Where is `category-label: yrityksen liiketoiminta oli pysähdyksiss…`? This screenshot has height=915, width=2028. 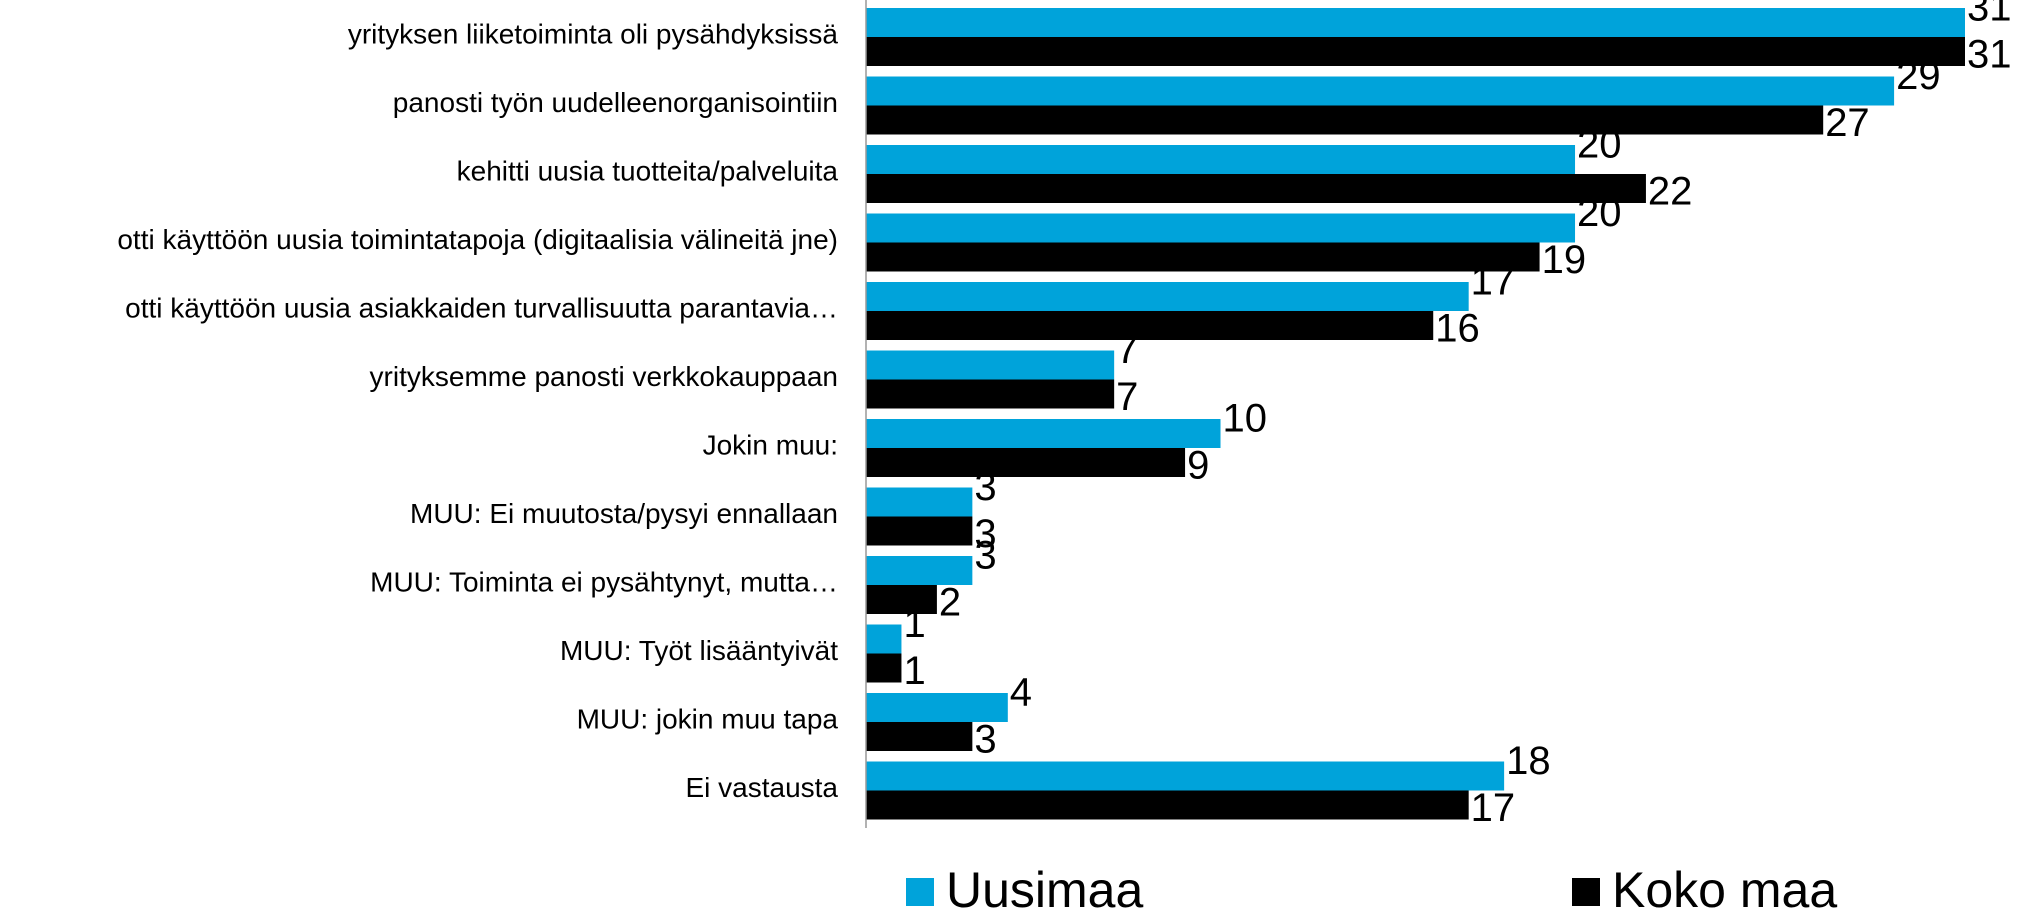
category-label: yrityksen liiketoiminta oli pysähdyksiss… is located at coordinates (593, 34).